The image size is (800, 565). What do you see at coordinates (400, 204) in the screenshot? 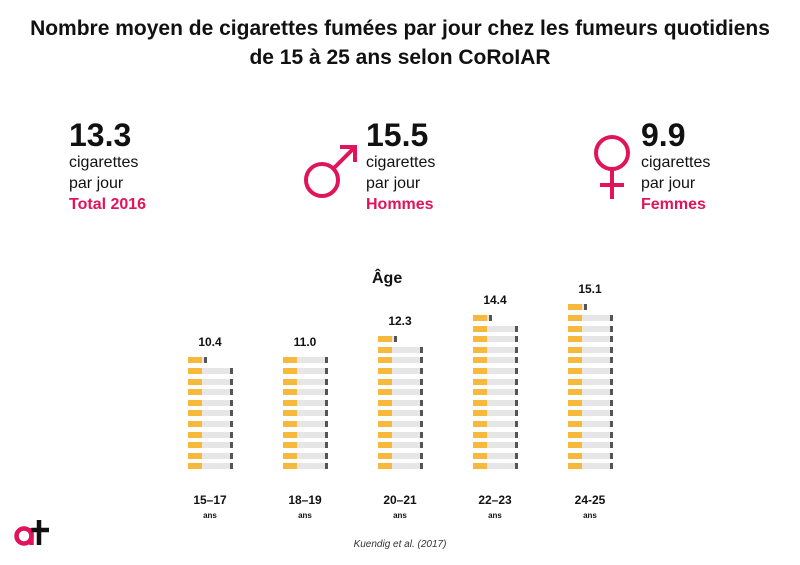
I see `stat-men-label: Hommes` at bounding box center [400, 204].